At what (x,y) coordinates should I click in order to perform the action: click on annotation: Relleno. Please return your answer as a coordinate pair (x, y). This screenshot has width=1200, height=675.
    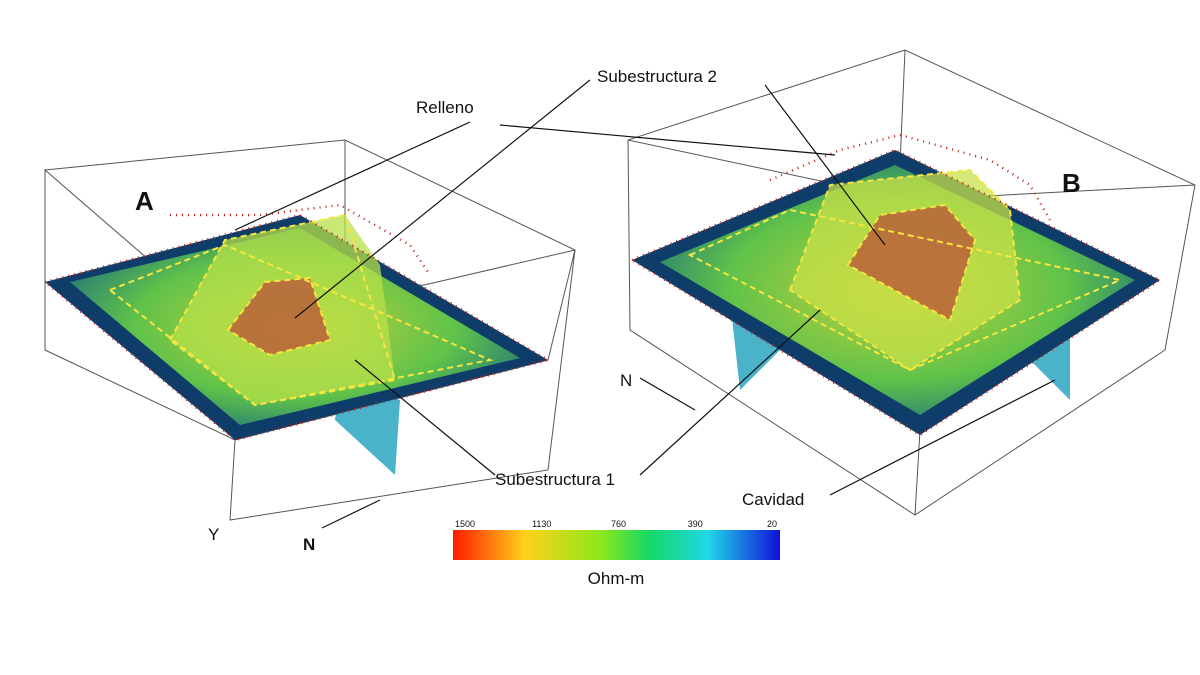
    Looking at the image, I should click on (445, 107).